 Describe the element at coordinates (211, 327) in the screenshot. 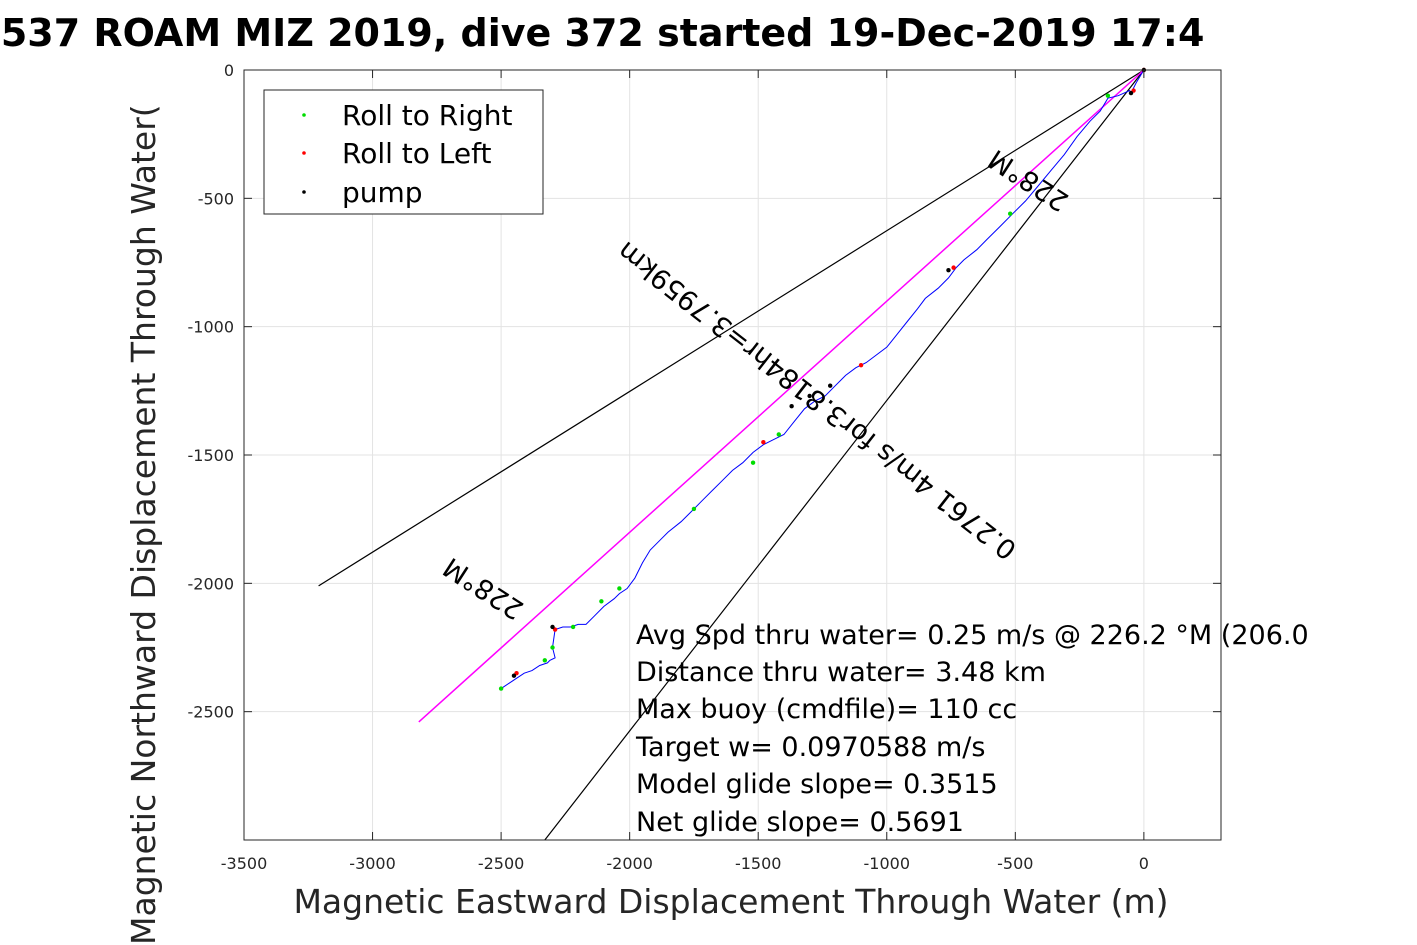

I see `y-tick-label: -1000` at that location.